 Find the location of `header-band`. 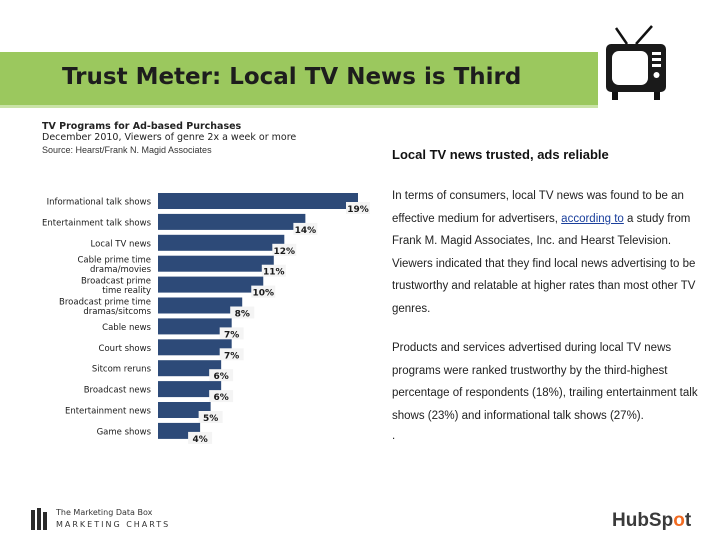

header-band is located at coordinates (299, 78).